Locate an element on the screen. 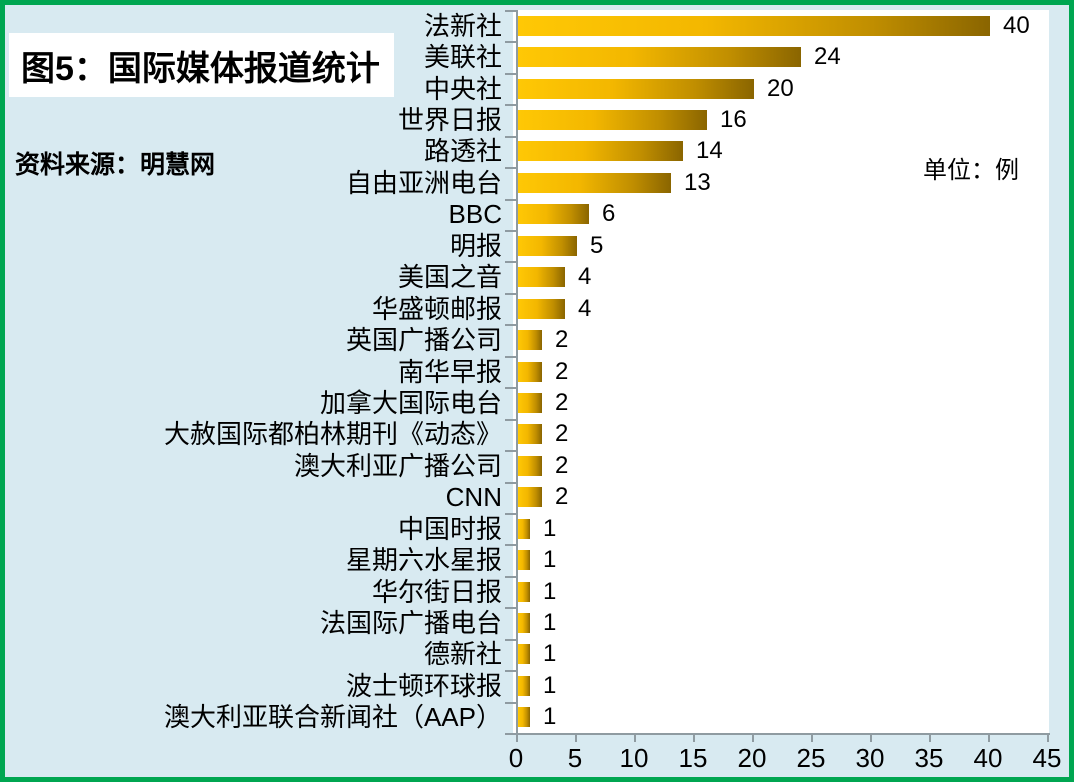  category-label: 中国时报 is located at coordinates (449, 528).